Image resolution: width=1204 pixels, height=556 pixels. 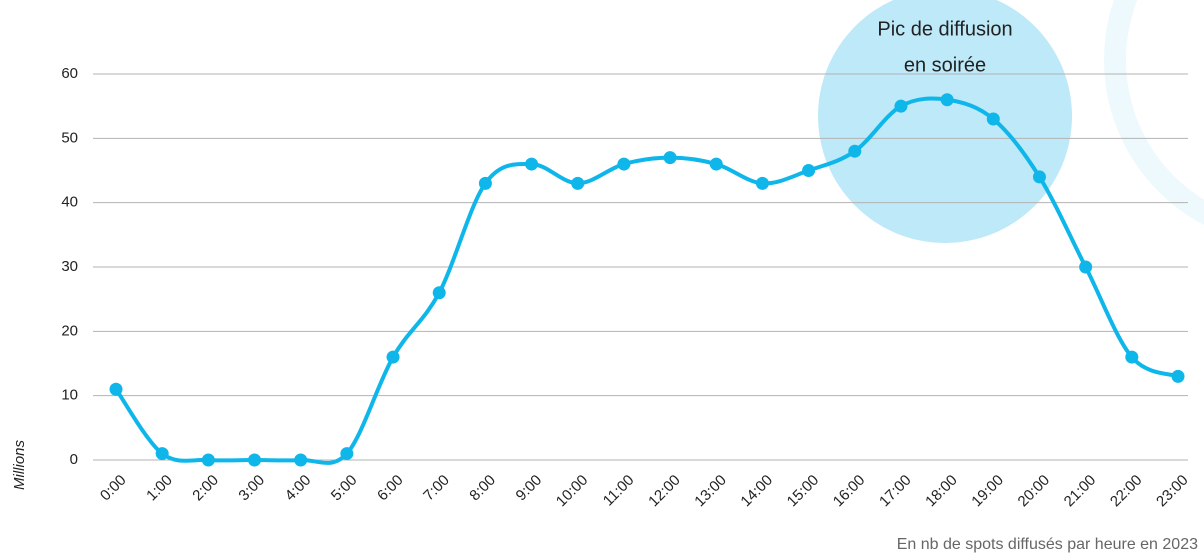 What do you see at coordinates (895, 491) in the screenshot?
I see `x-tick-label: 17:00` at bounding box center [895, 491].